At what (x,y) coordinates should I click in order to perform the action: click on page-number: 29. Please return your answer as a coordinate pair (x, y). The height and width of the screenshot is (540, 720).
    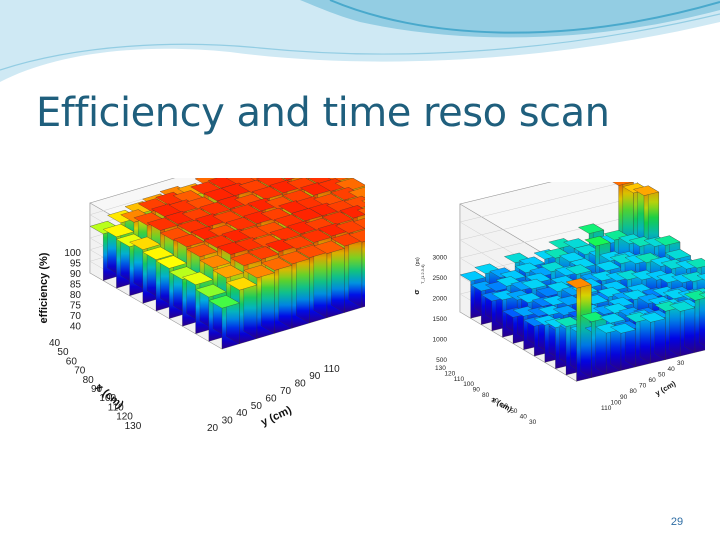
    Looking at the image, I should click on (677, 522).